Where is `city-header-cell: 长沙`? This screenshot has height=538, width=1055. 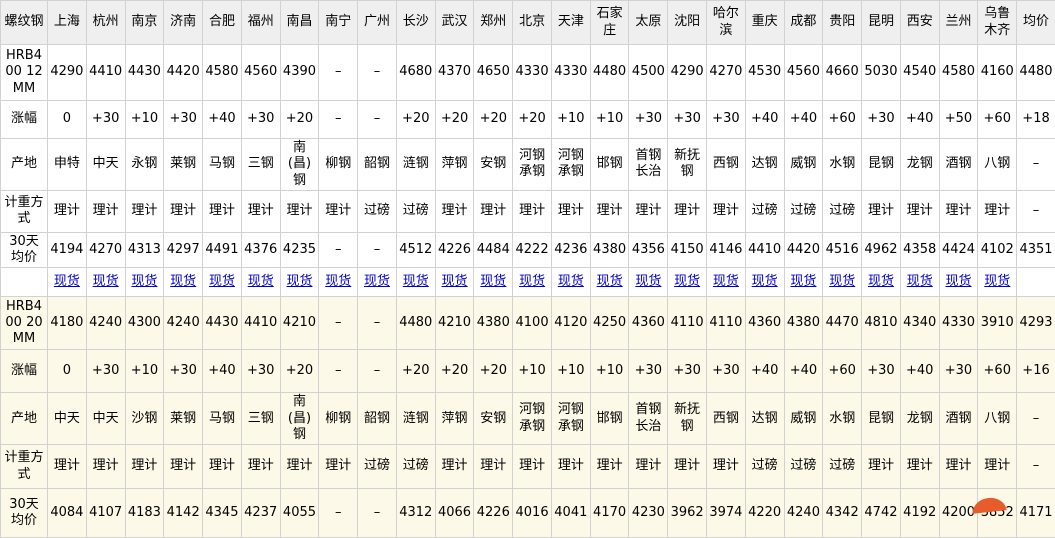 city-header-cell: 长沙 is located at coordinates (415, 23).